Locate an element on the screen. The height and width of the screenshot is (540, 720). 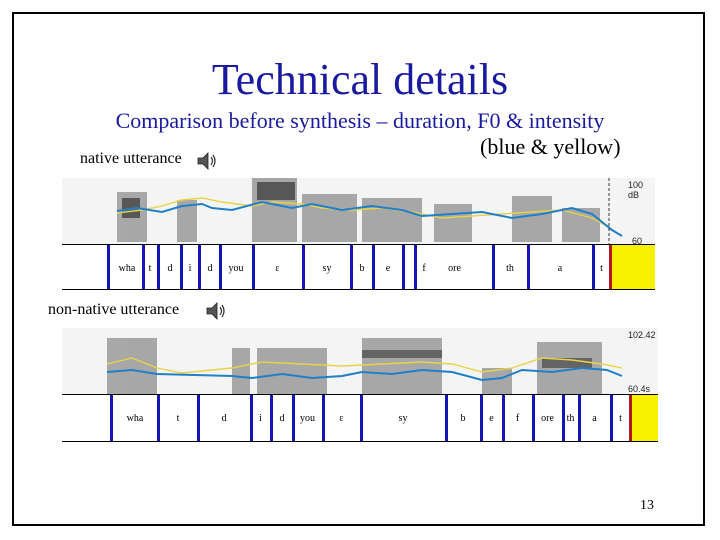
native-spectrogram is located at coordinates (358, 211).